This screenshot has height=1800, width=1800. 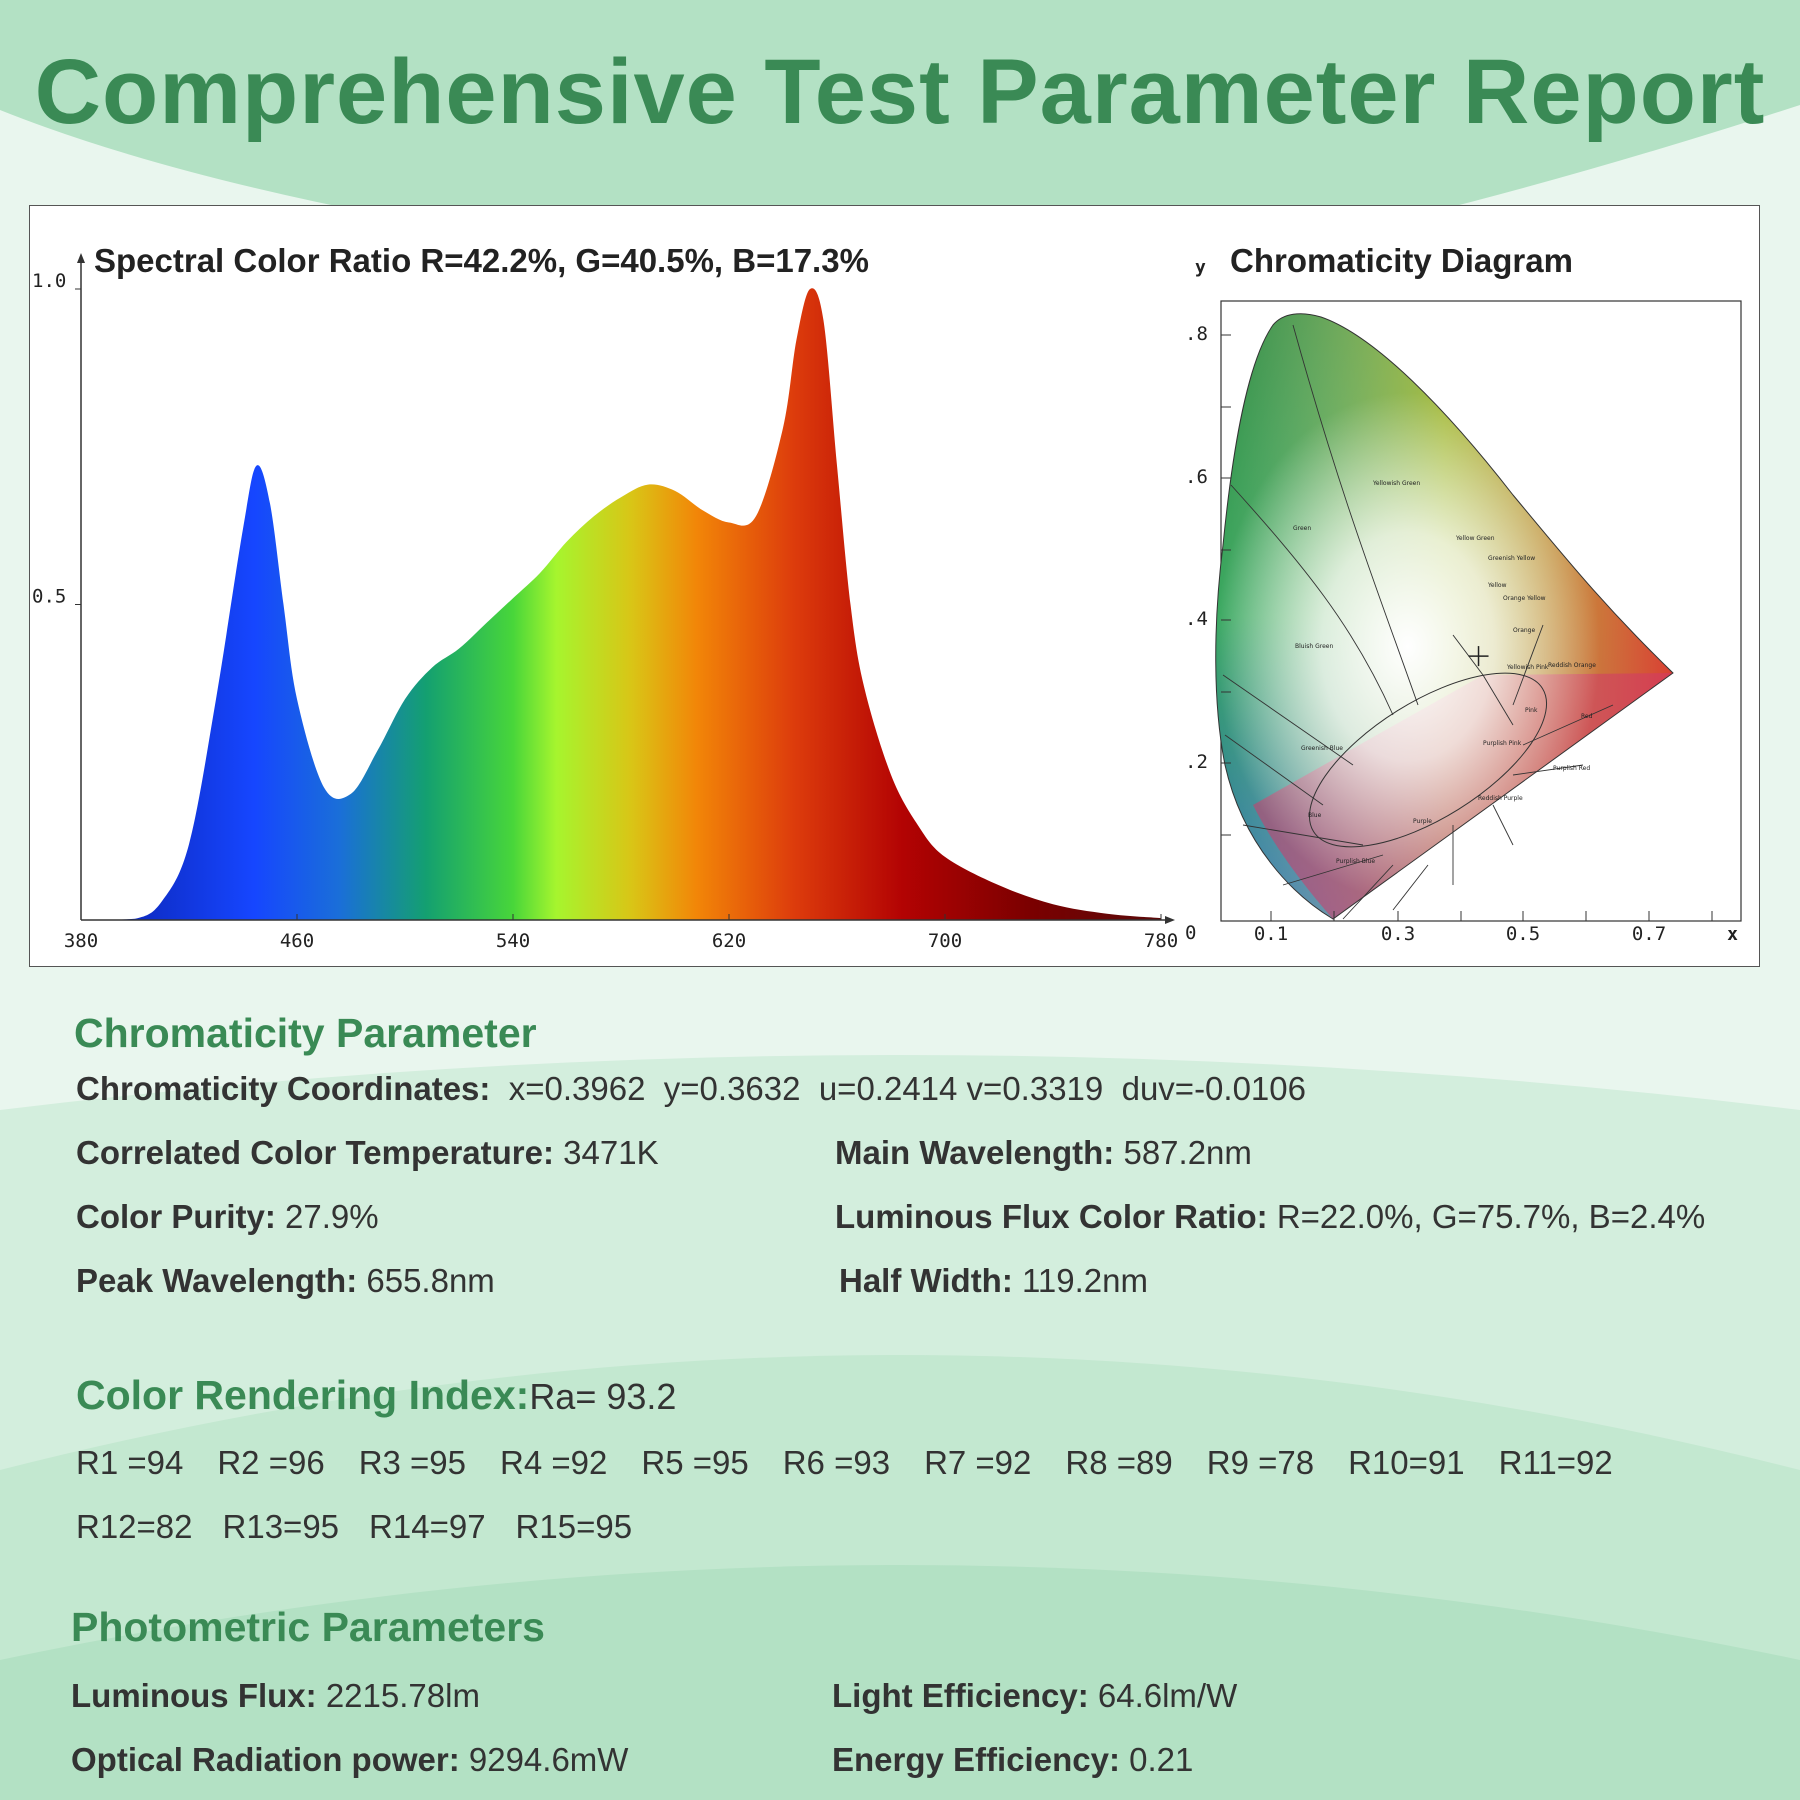 What do you see at coordinates (305, 1033) in the screenshot?
I see `chromaticity-heading: Chromaticity Parameter` at bounding box center [305, 1033].